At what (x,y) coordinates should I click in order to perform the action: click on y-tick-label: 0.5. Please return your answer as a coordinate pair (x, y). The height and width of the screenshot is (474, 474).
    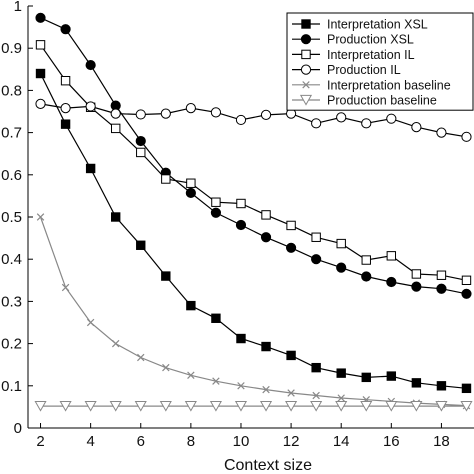
    Looking at the image, I should click on (11, 217).